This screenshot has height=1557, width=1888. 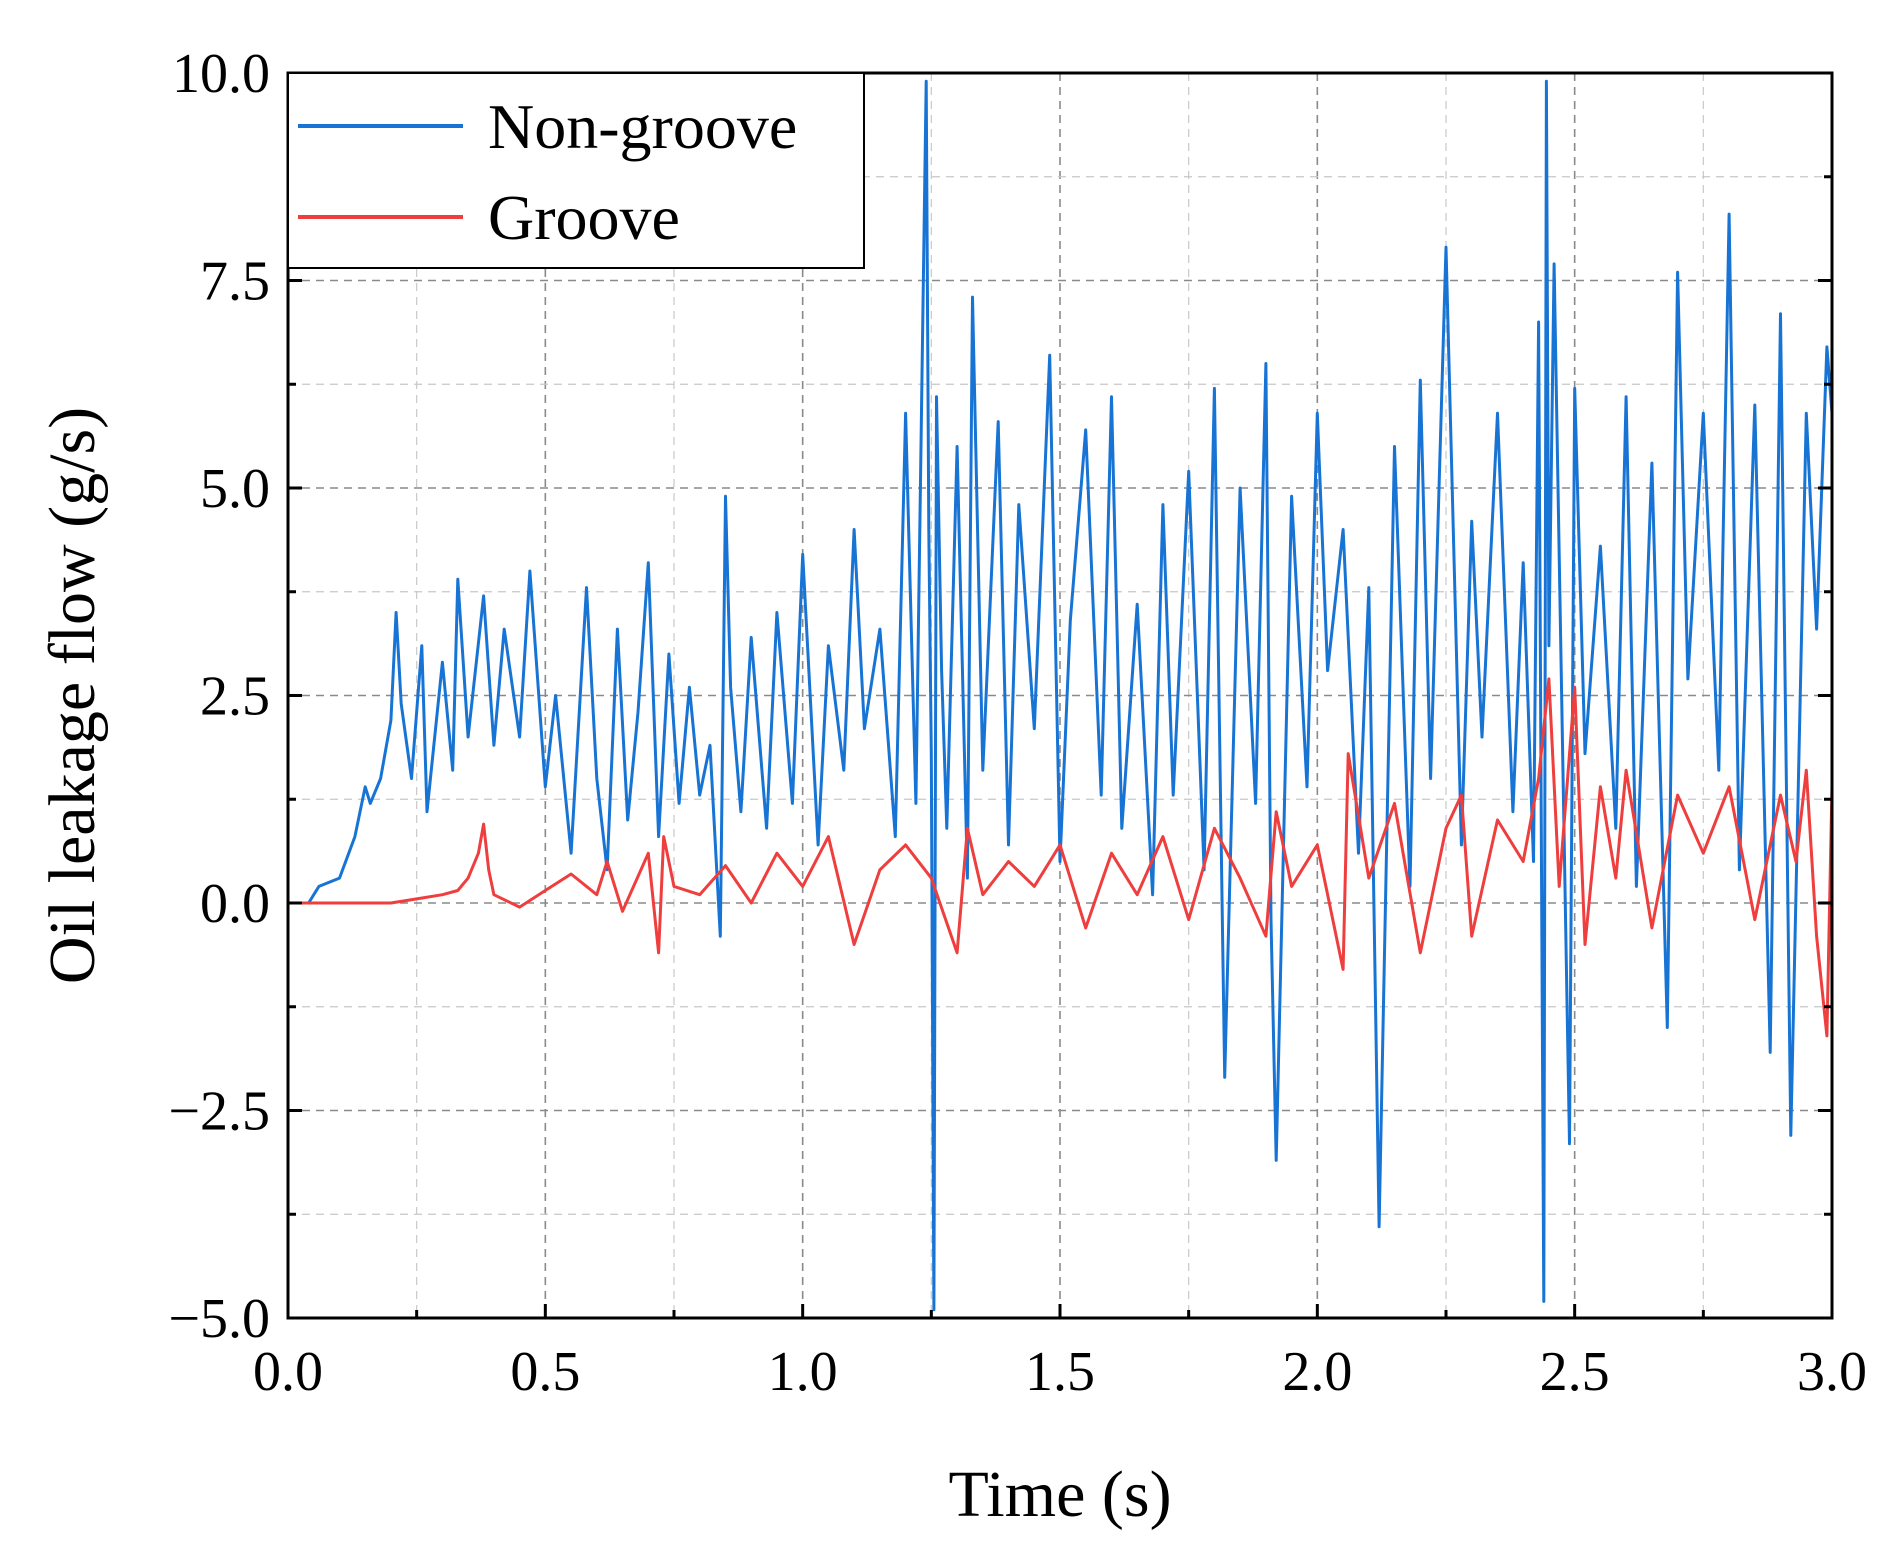 What do you see at coordinates (545, 1372) in the screenshot?
I see `x-tick-label: 0.5` at bounding box center [545, 1372].